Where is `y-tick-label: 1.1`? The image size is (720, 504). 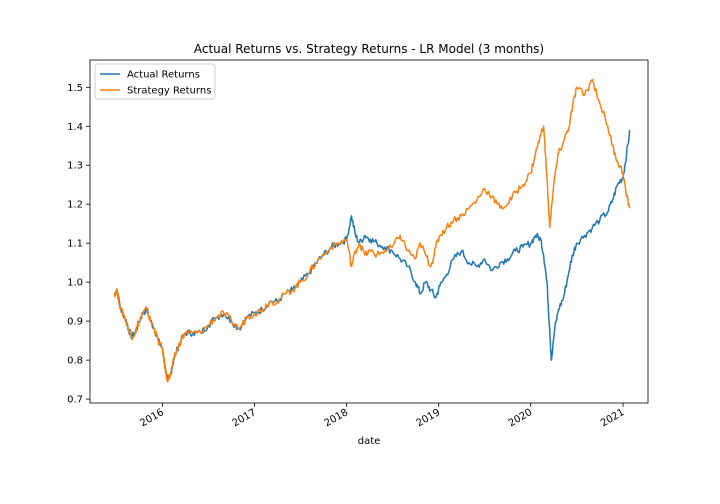 y-tick-label: 1.1 is located at coordinates (75, 244).